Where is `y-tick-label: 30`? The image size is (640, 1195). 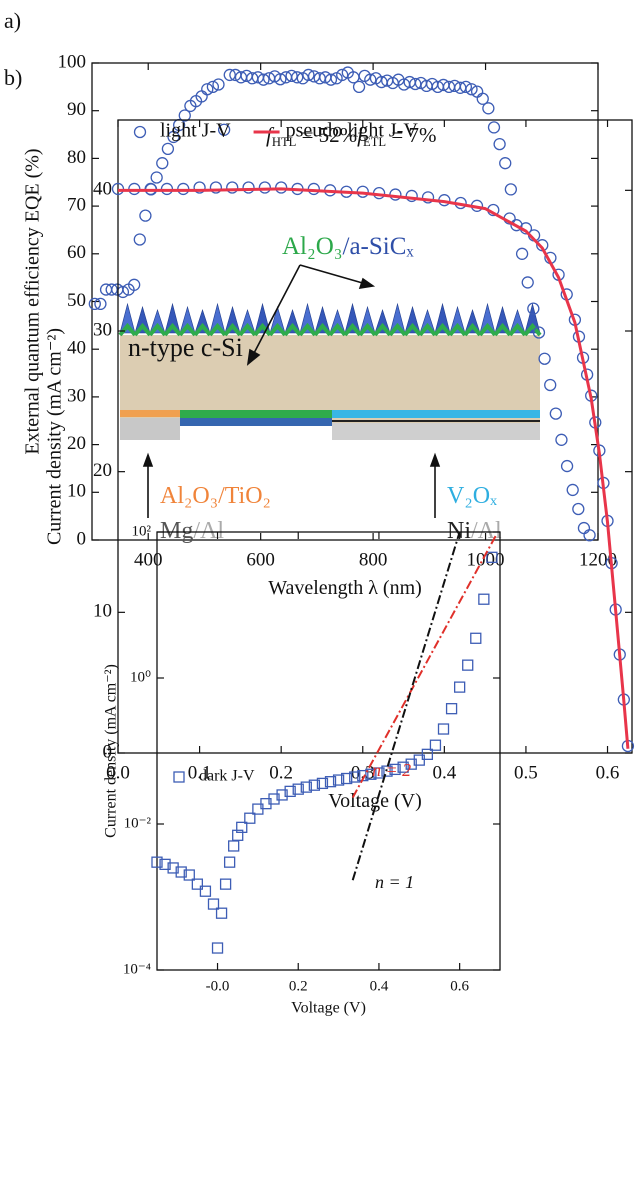
y-tick-label: 30 is located at coordinates (76, 395).